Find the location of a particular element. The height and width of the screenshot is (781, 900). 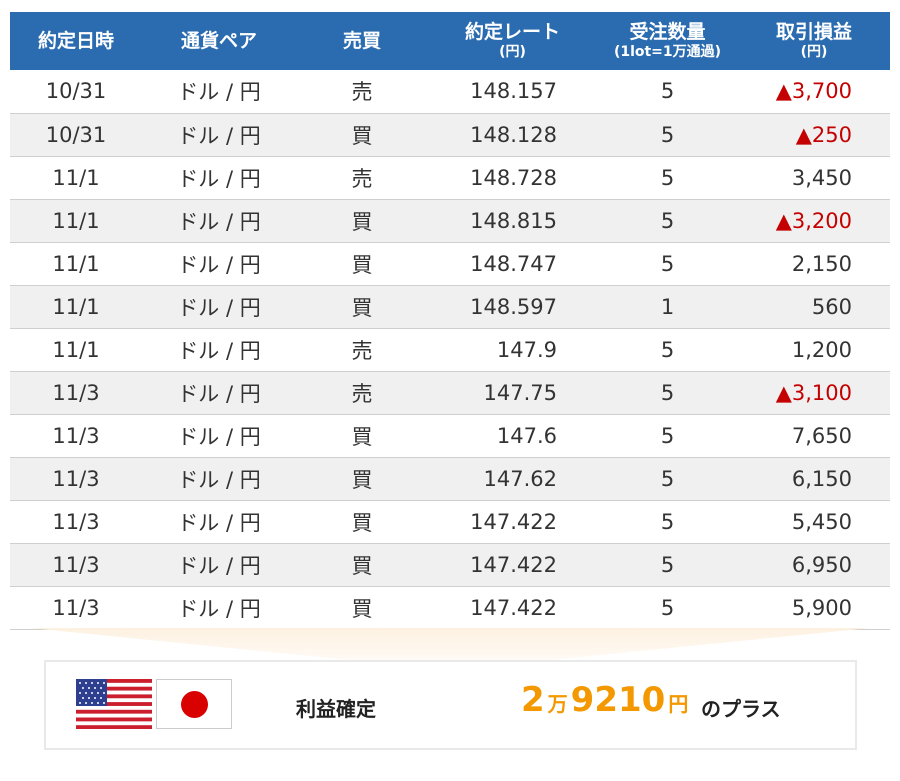

profit-summary-box: 利益確定 2 万9210 円 のプラス is located at coordinates (450, 705).